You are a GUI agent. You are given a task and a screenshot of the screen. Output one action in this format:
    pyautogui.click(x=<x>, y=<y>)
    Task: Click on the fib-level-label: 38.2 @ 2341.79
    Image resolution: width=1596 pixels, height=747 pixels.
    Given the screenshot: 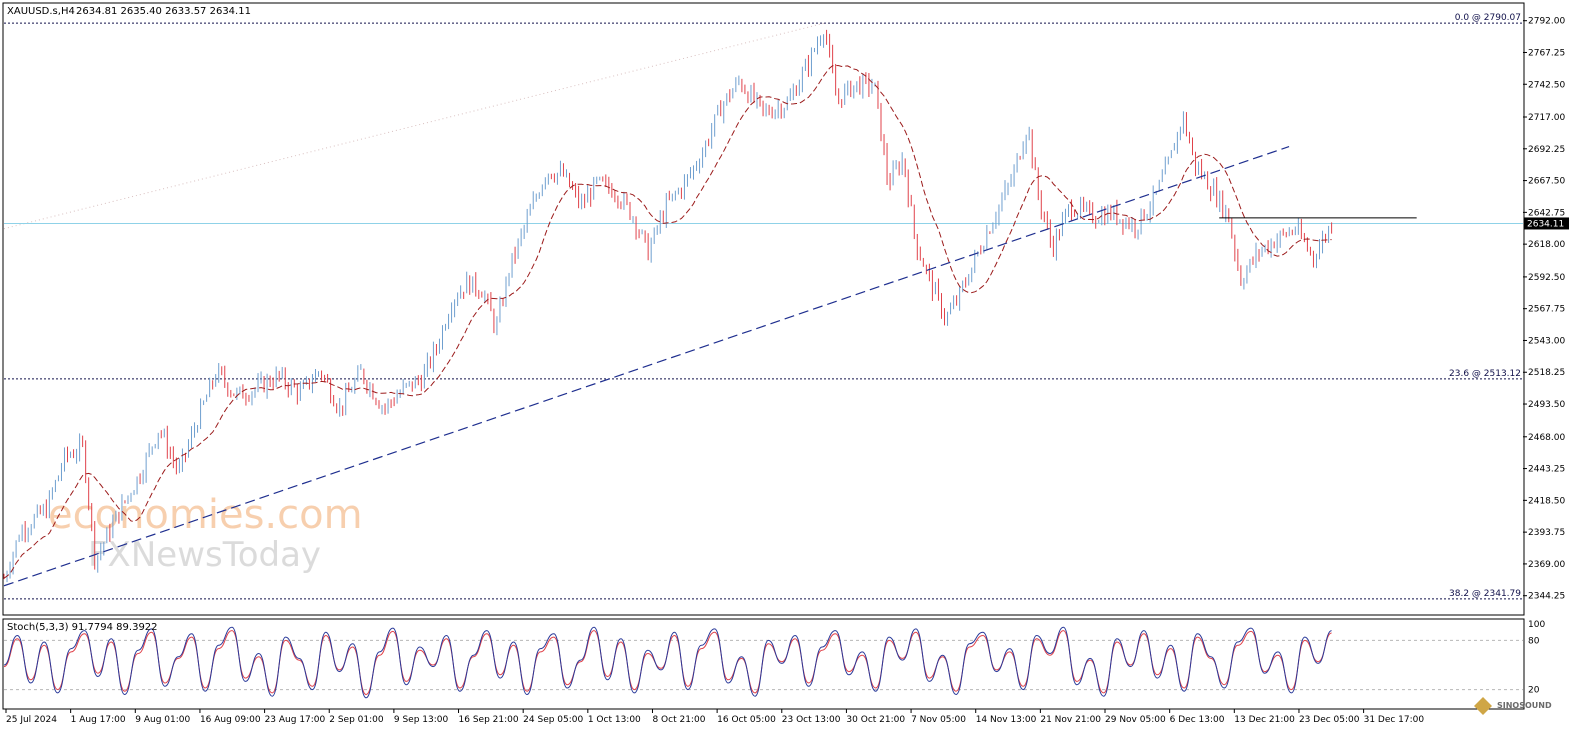 What is the action you would take?
    pyautogui.click(x=1485, y=594)
    